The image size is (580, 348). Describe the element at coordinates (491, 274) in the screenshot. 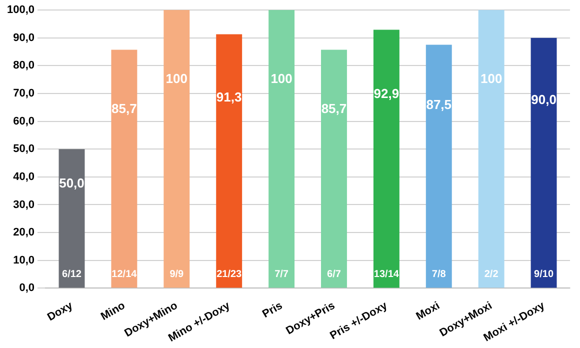

I see `annotation: 2/2` at that location.